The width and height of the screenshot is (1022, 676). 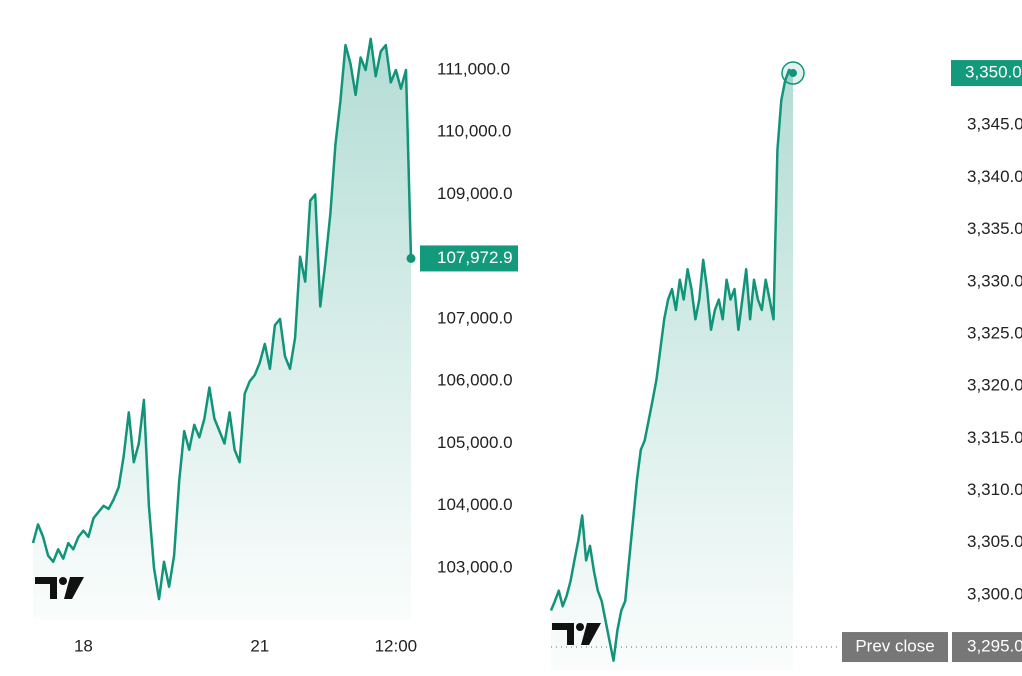 What do you see at coordinates (473, 68) in the screenshot?
I see `y-tick-label: 111,000.0` at bounding box center [473, 68].